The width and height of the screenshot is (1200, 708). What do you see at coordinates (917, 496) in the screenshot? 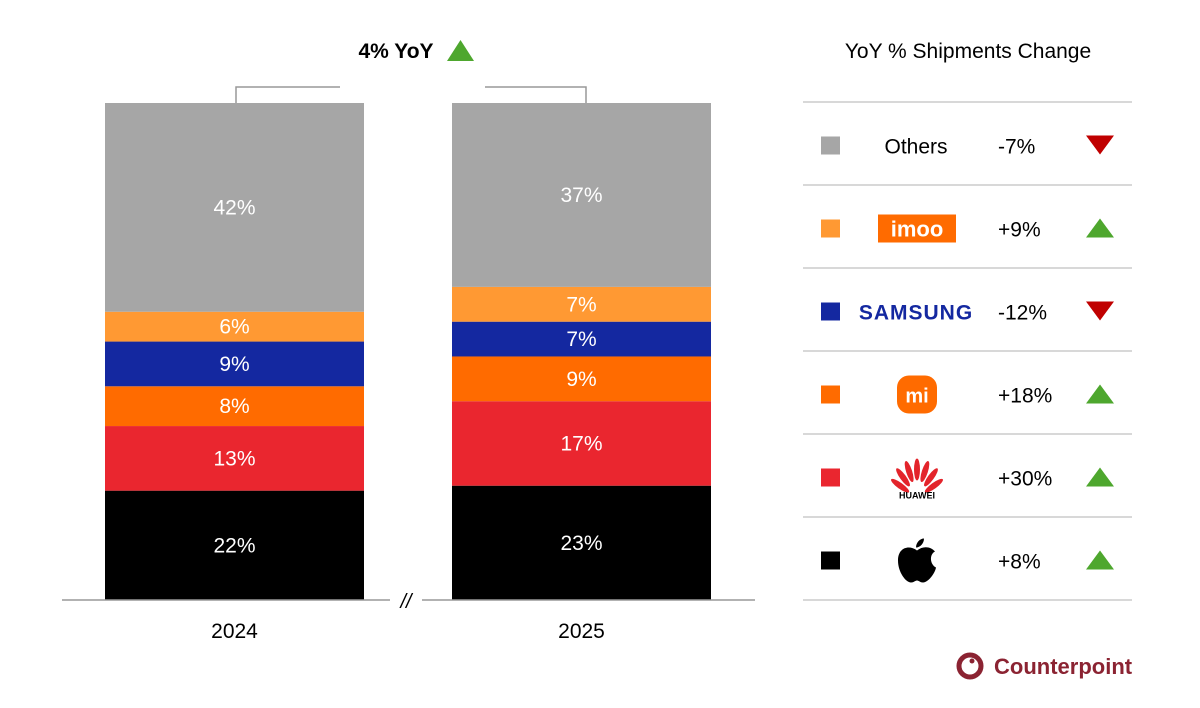
I see `huawei-logo-text: HUAWEI` at bounding box center [917, 496].